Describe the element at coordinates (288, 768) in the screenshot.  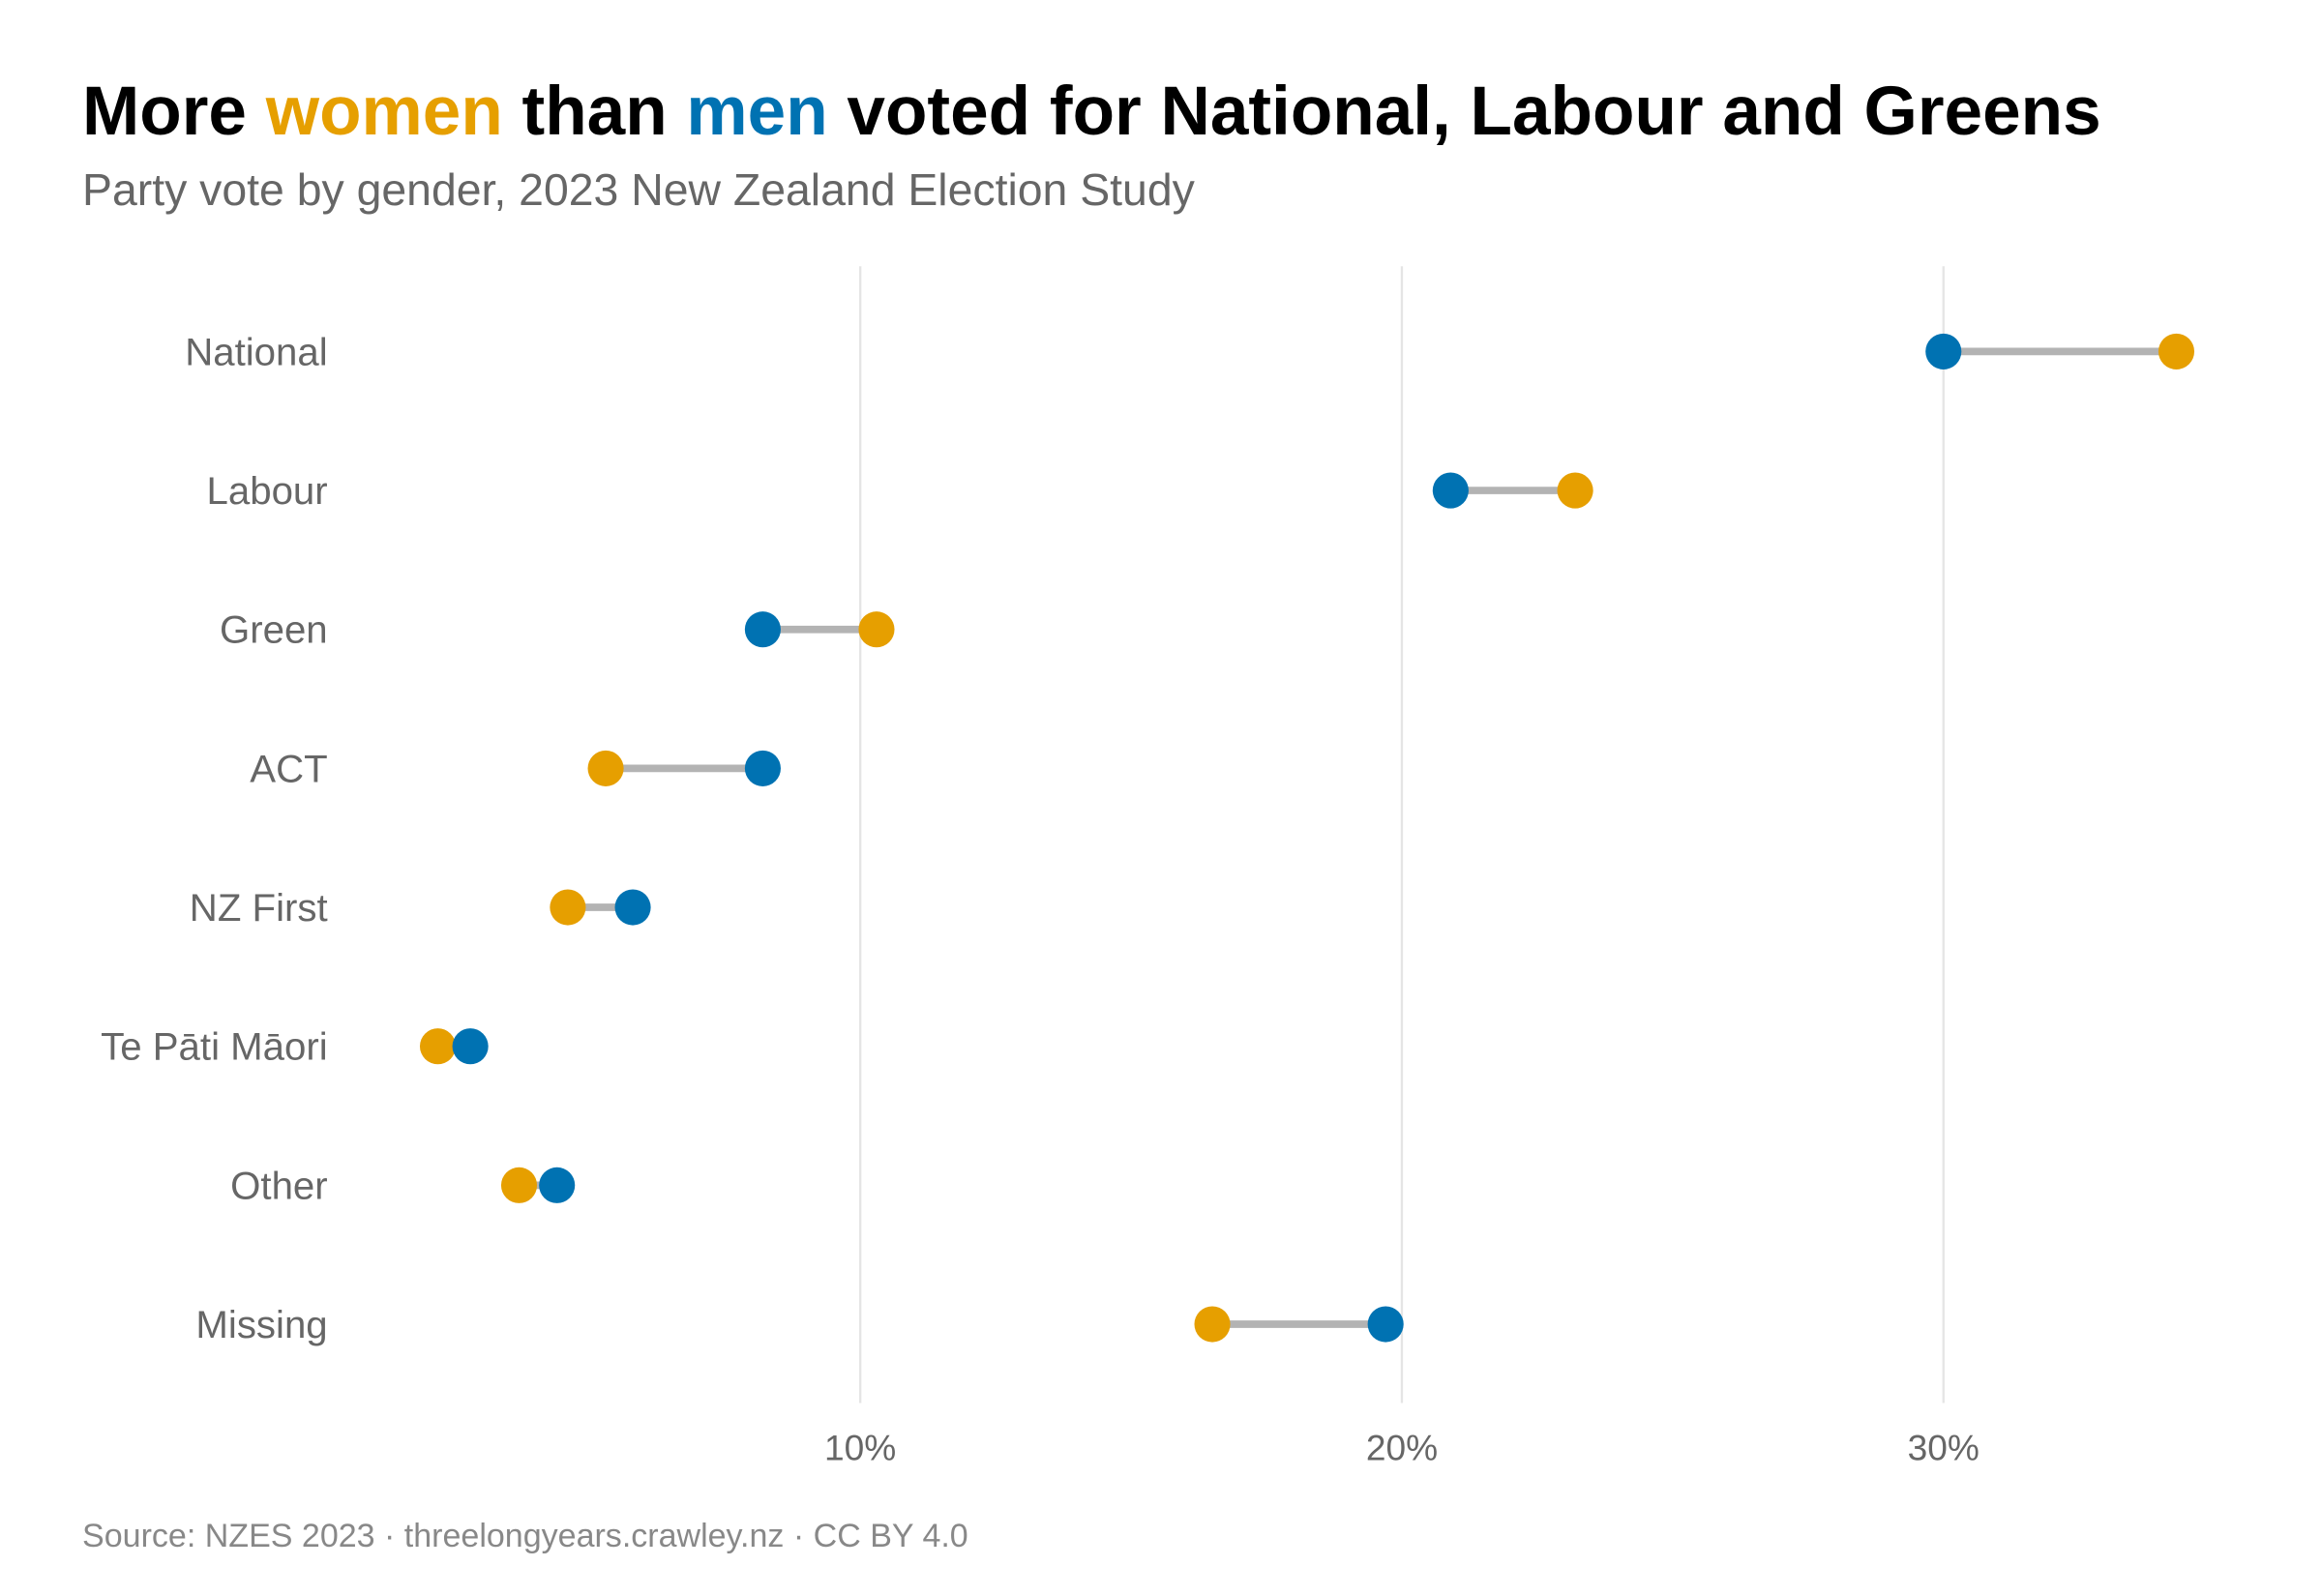
I see `category-label: ACT` at that location.